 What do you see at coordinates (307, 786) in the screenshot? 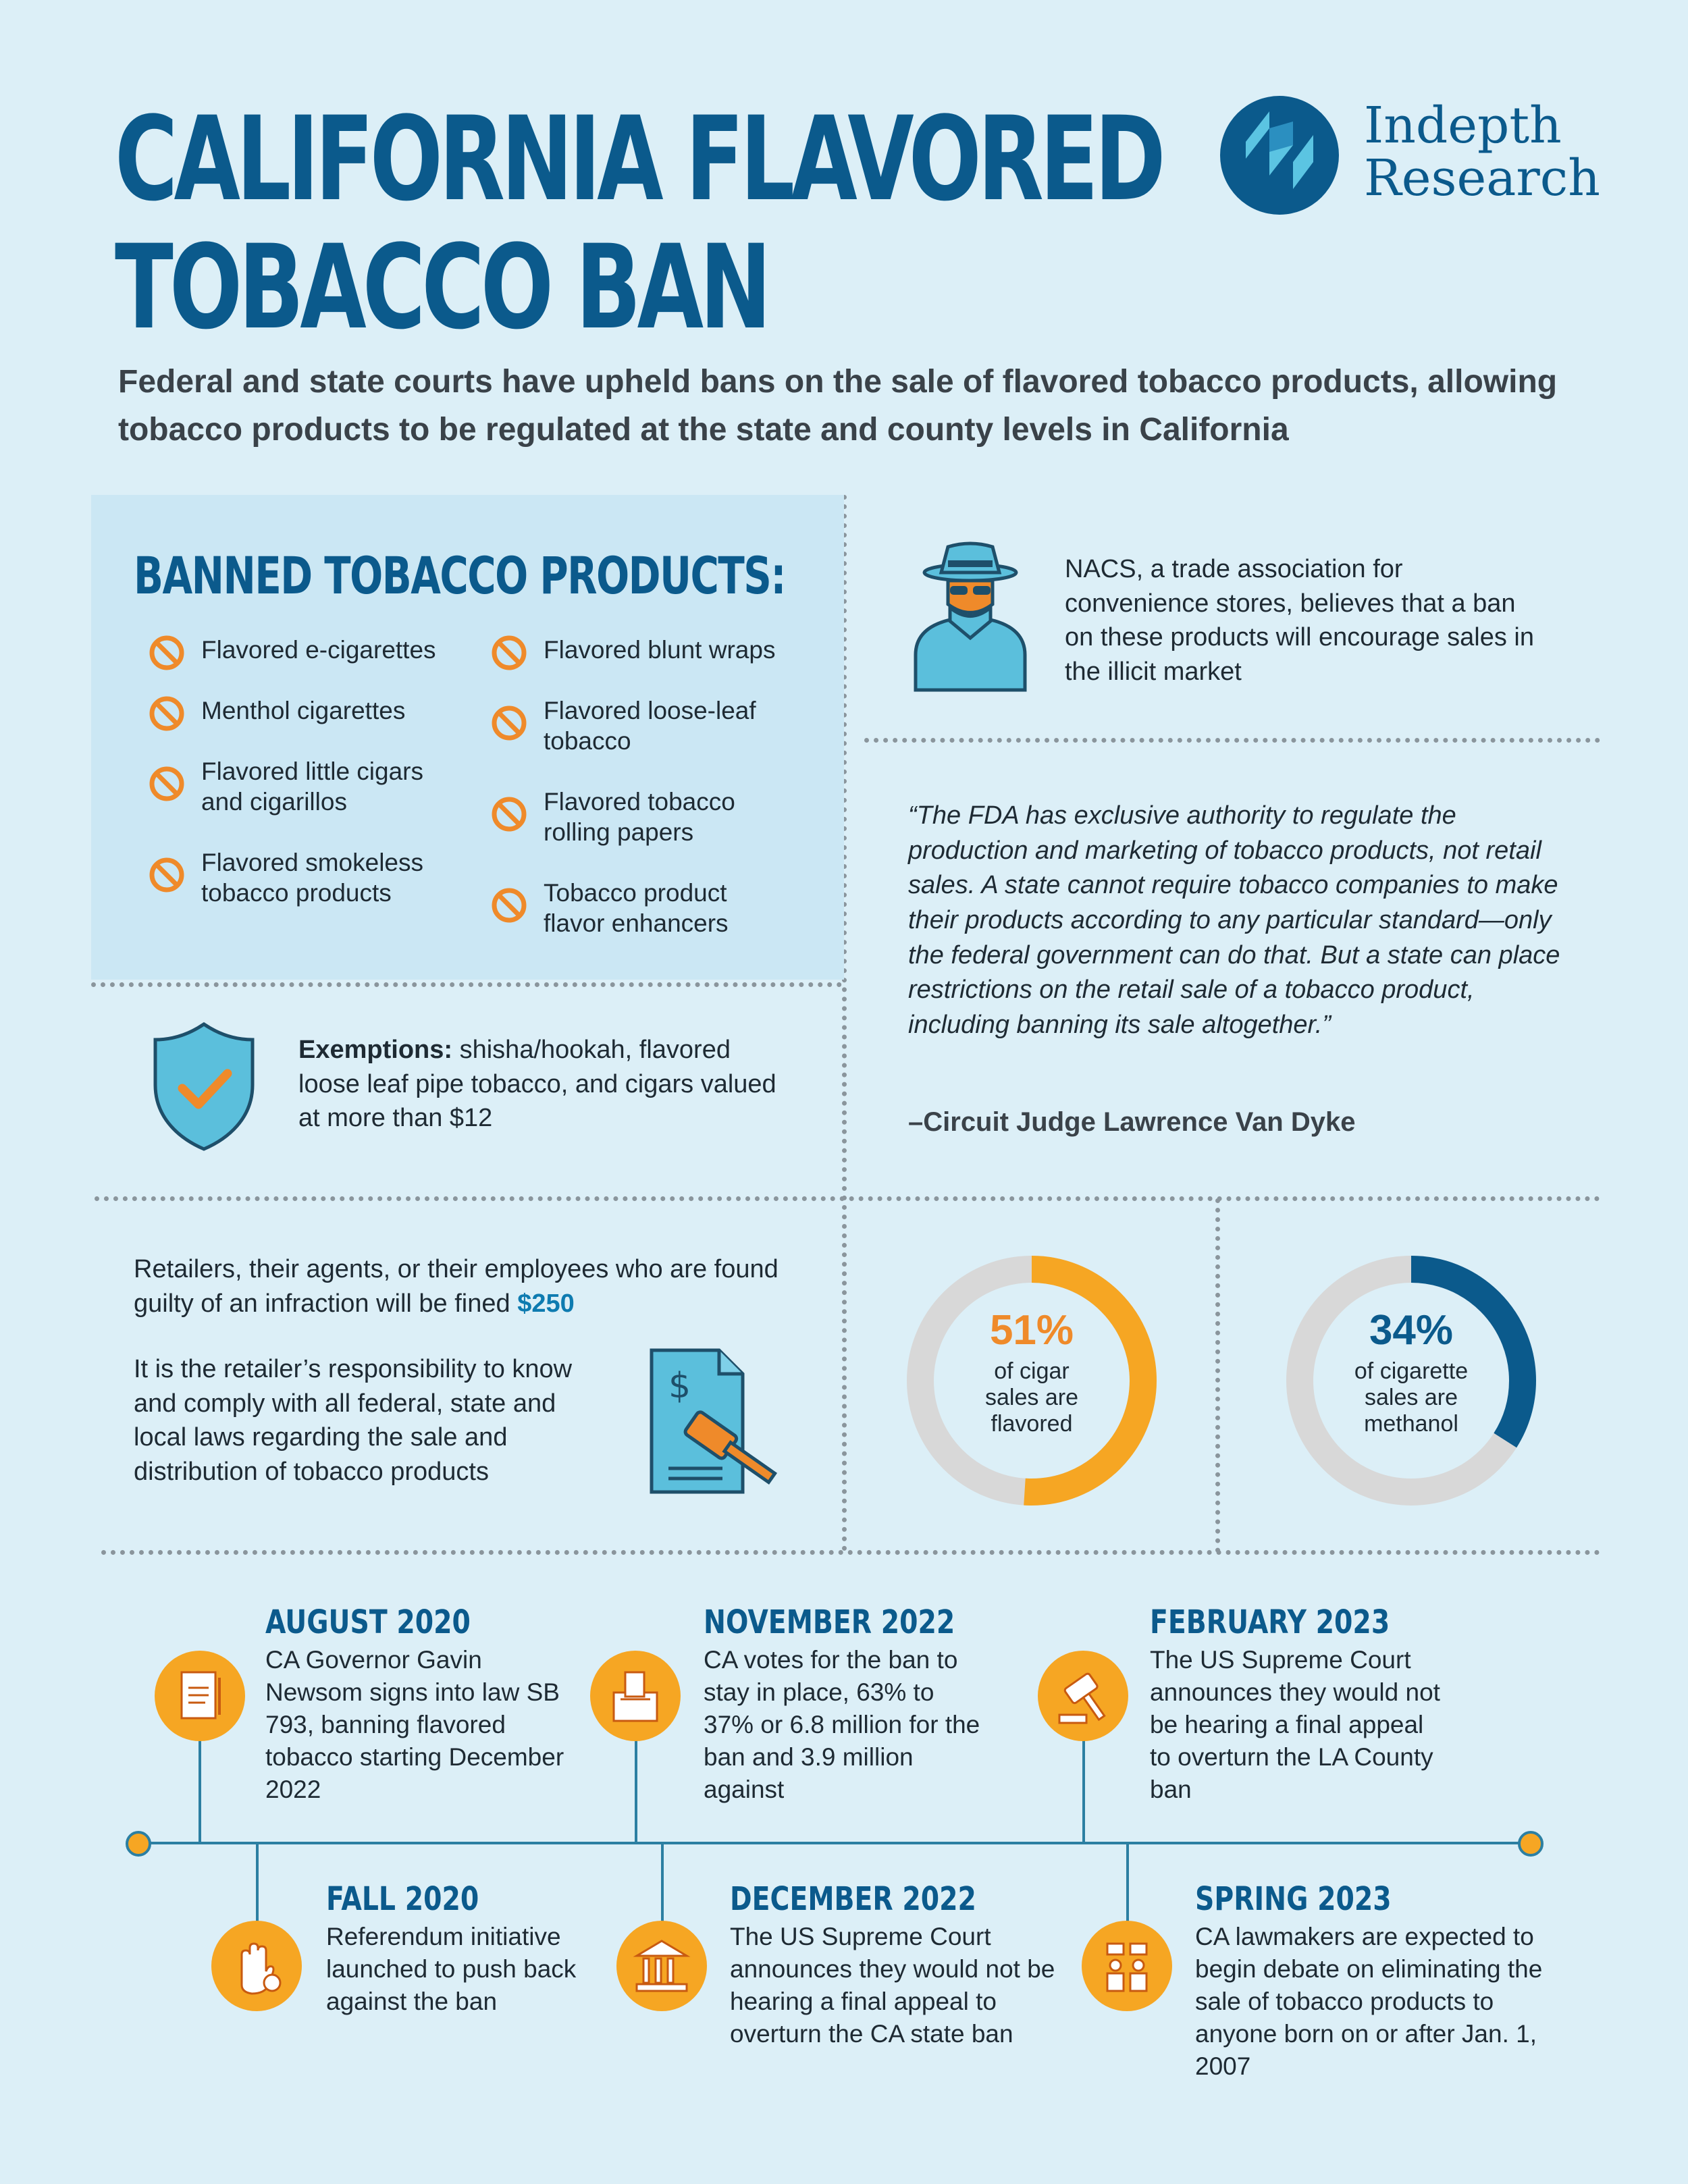
I see `banned-item: Flavored little cigars and cigarillos` at bounding box center [307, 786].